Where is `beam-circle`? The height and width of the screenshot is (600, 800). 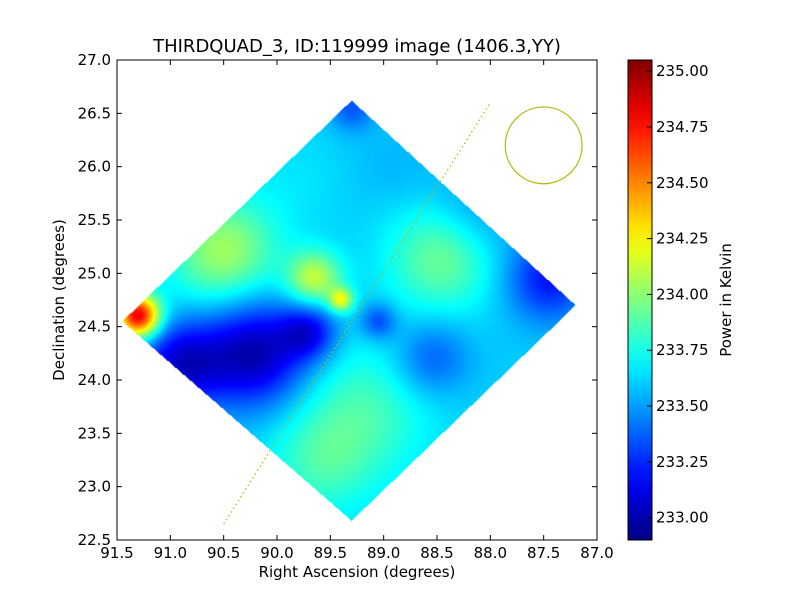 beam-circle is located at coordinates (543, 145).